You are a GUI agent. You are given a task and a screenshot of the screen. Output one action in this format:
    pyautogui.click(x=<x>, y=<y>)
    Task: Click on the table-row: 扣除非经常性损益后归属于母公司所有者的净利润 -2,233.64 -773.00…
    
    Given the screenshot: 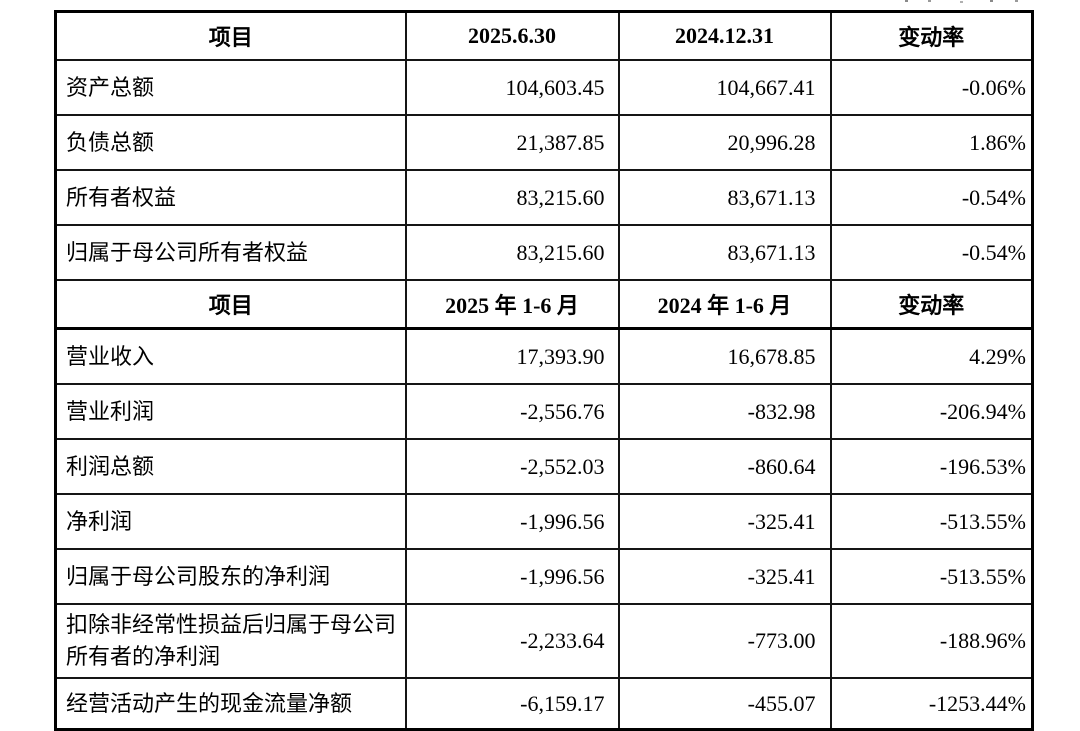 What is the action you would take?
    pyautogui.click(x=544, y=641)
    